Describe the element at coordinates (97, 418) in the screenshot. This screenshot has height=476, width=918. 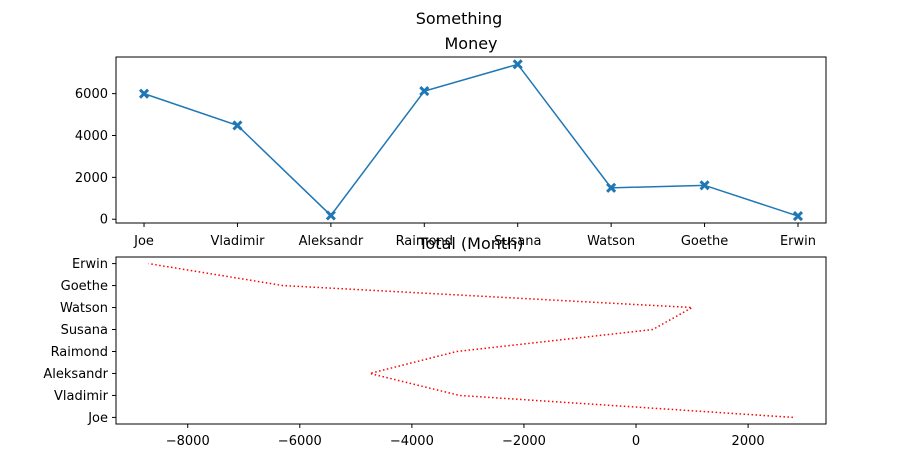
I see `y-tick-label: Joe` at that location.